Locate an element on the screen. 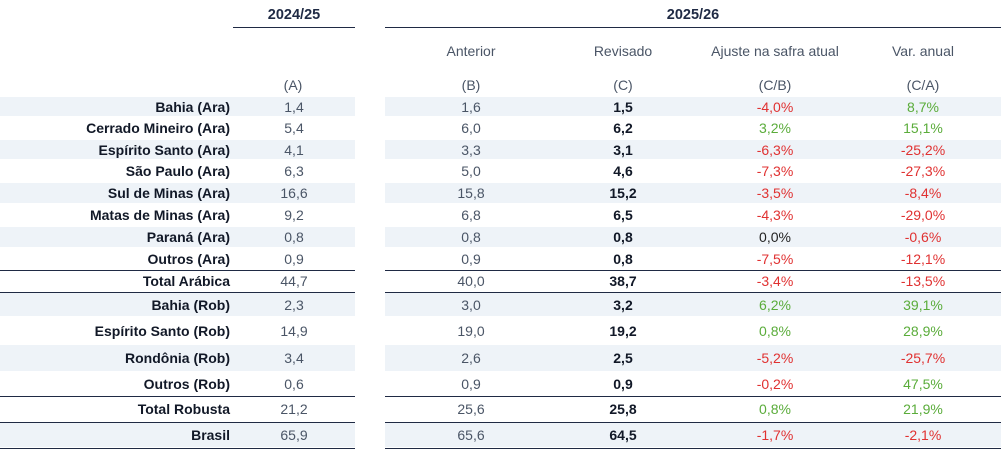 The width and height of the screenshot is (1001, 449). cell-c: 15,2 is located at coordinates (623, 193).